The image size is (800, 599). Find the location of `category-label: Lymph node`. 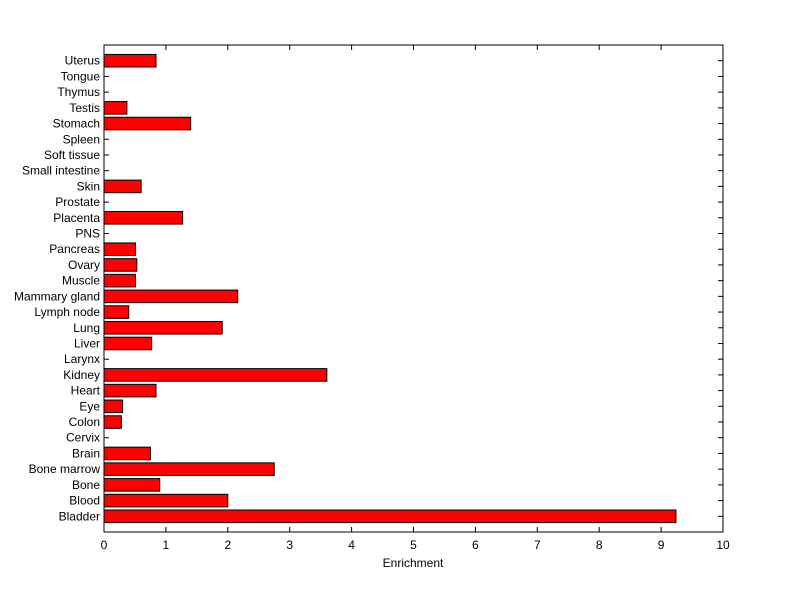

category-label: Lymph node is located at coordinates (67, 312).